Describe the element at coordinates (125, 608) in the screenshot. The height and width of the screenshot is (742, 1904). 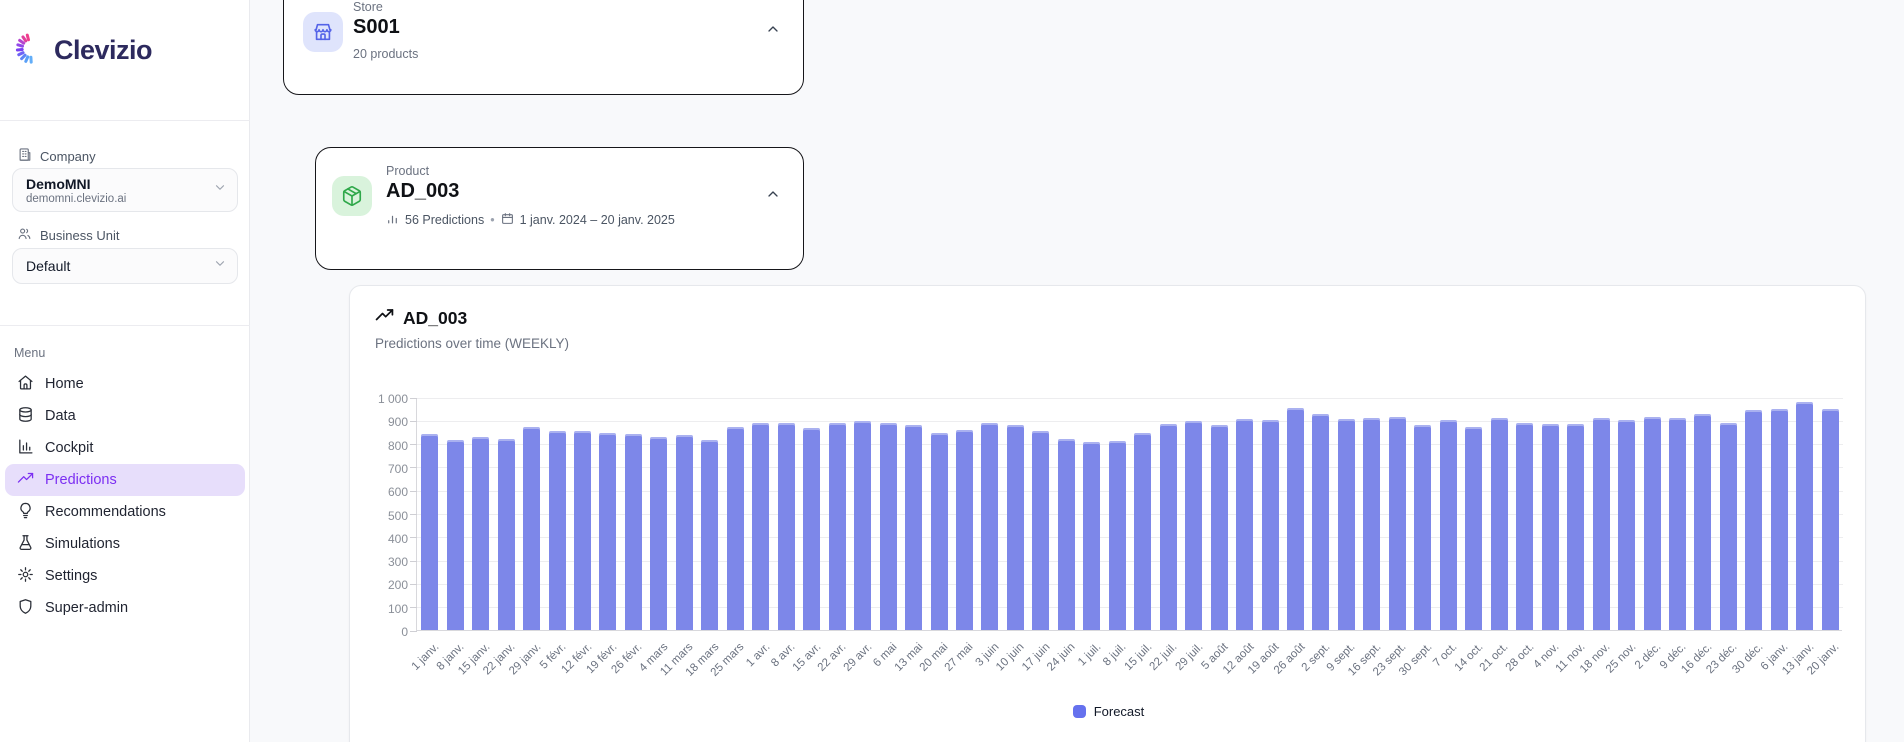
I see `sidebar-item-super-admin: Super-admin` at that location.